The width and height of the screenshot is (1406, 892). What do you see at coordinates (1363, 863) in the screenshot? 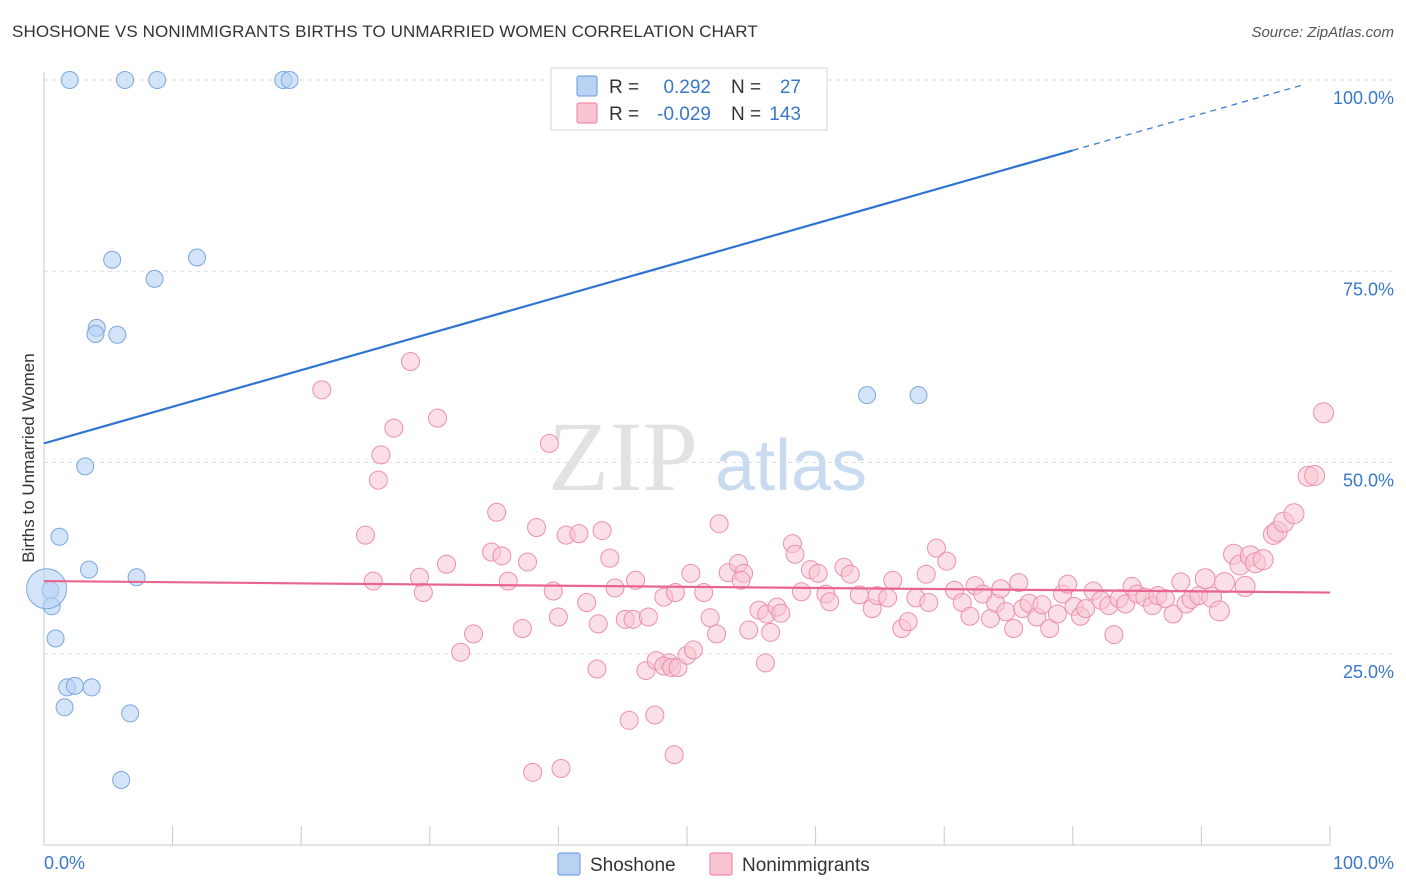
I see `x-tick-label-max: 100.0%` at bounding box center [1363, 863].